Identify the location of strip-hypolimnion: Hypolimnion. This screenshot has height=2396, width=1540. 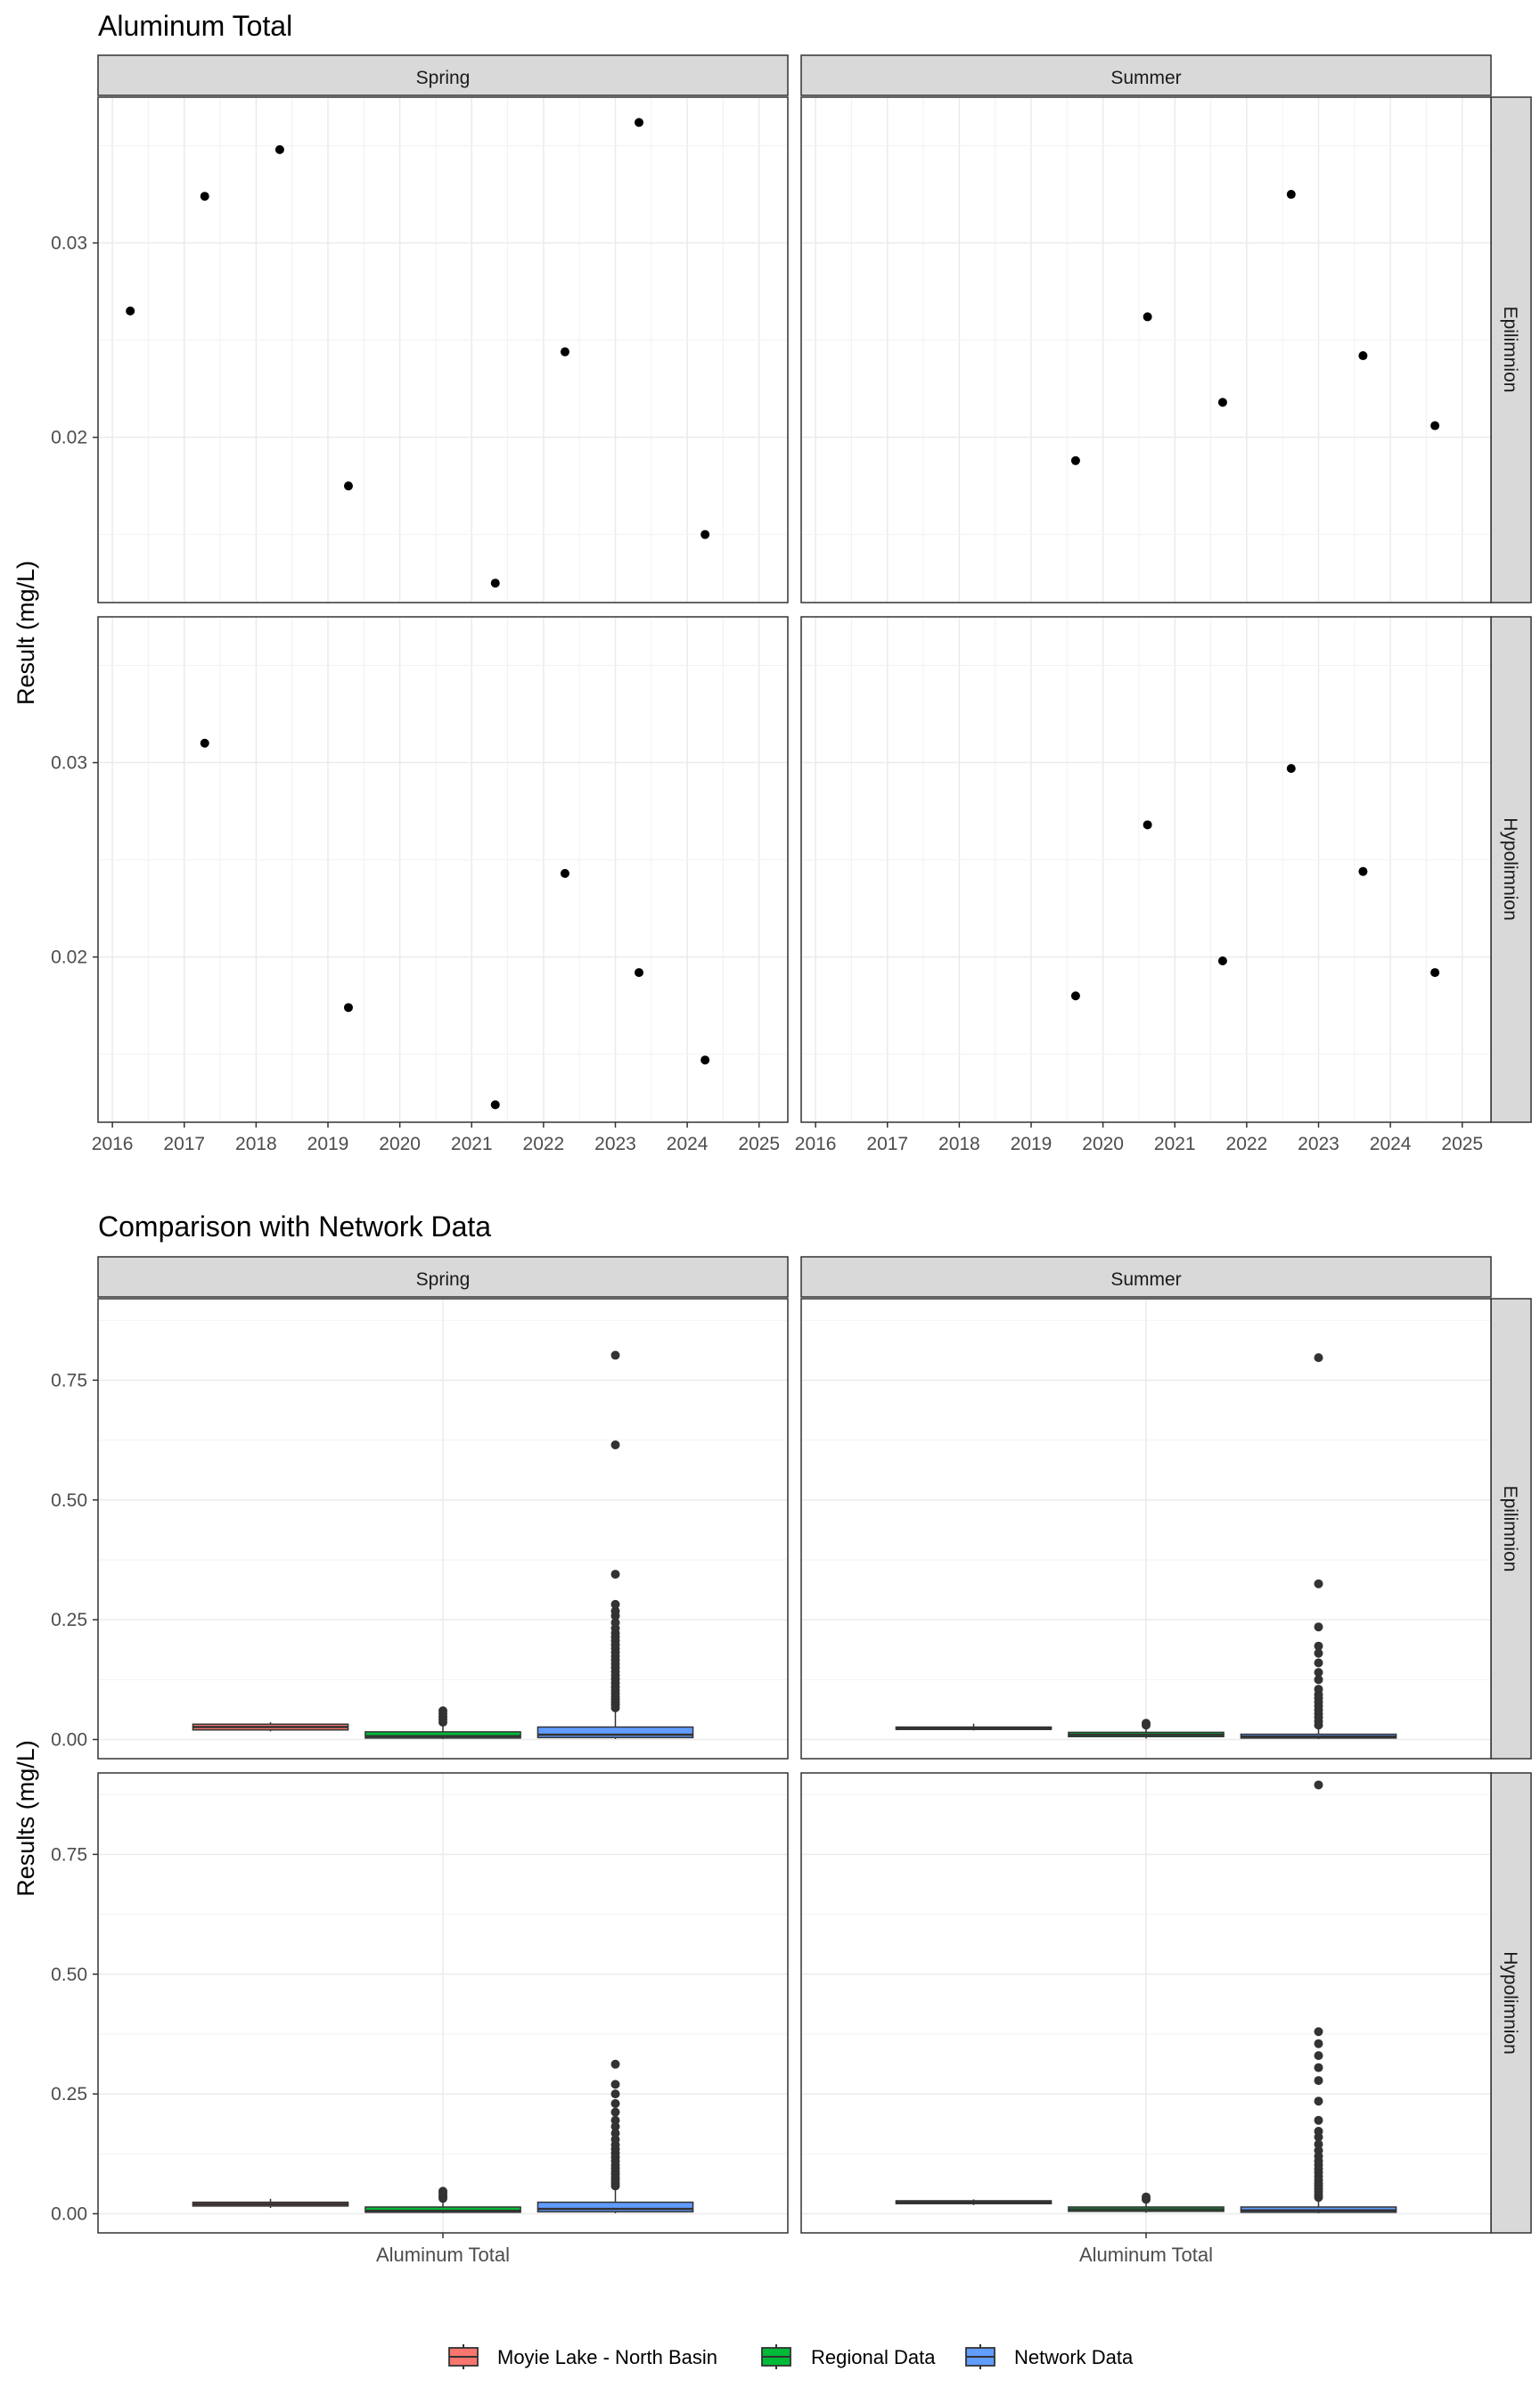
(1510, 2003).